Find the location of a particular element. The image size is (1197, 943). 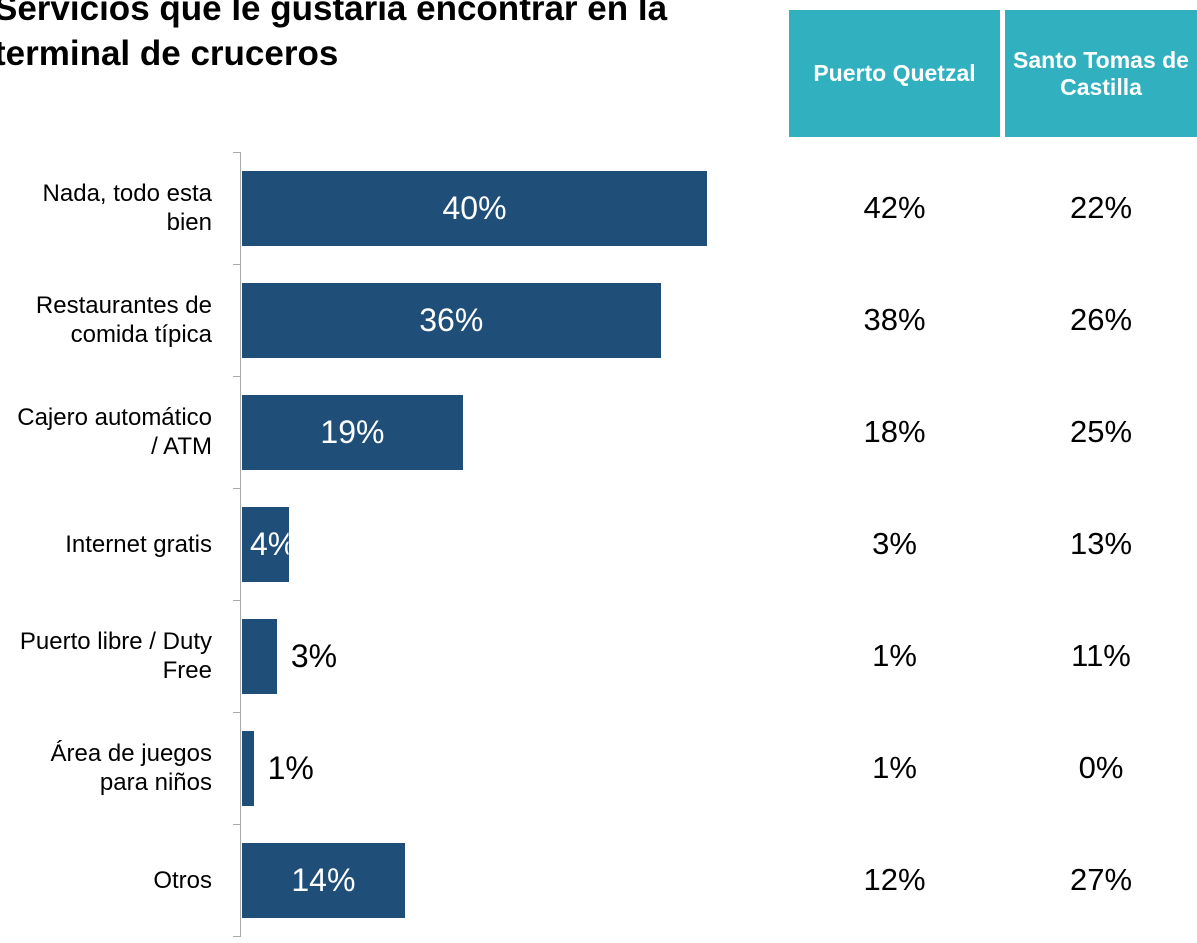

table-cell: 0% is located at coordinates (1101, 767).